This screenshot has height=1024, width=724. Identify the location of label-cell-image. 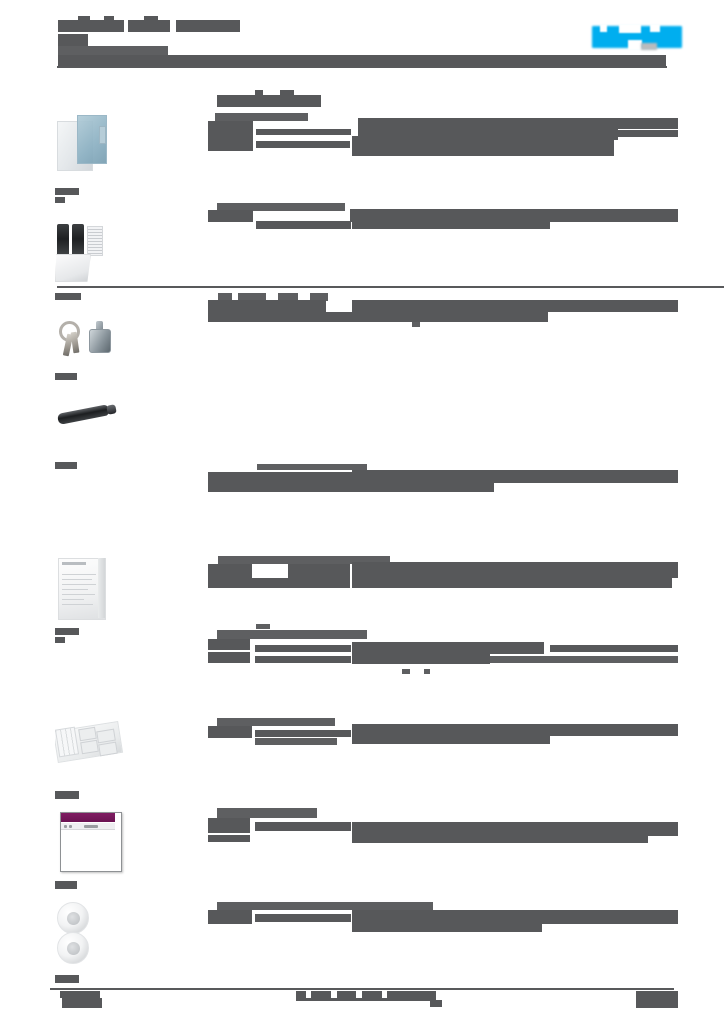
(108, 749).